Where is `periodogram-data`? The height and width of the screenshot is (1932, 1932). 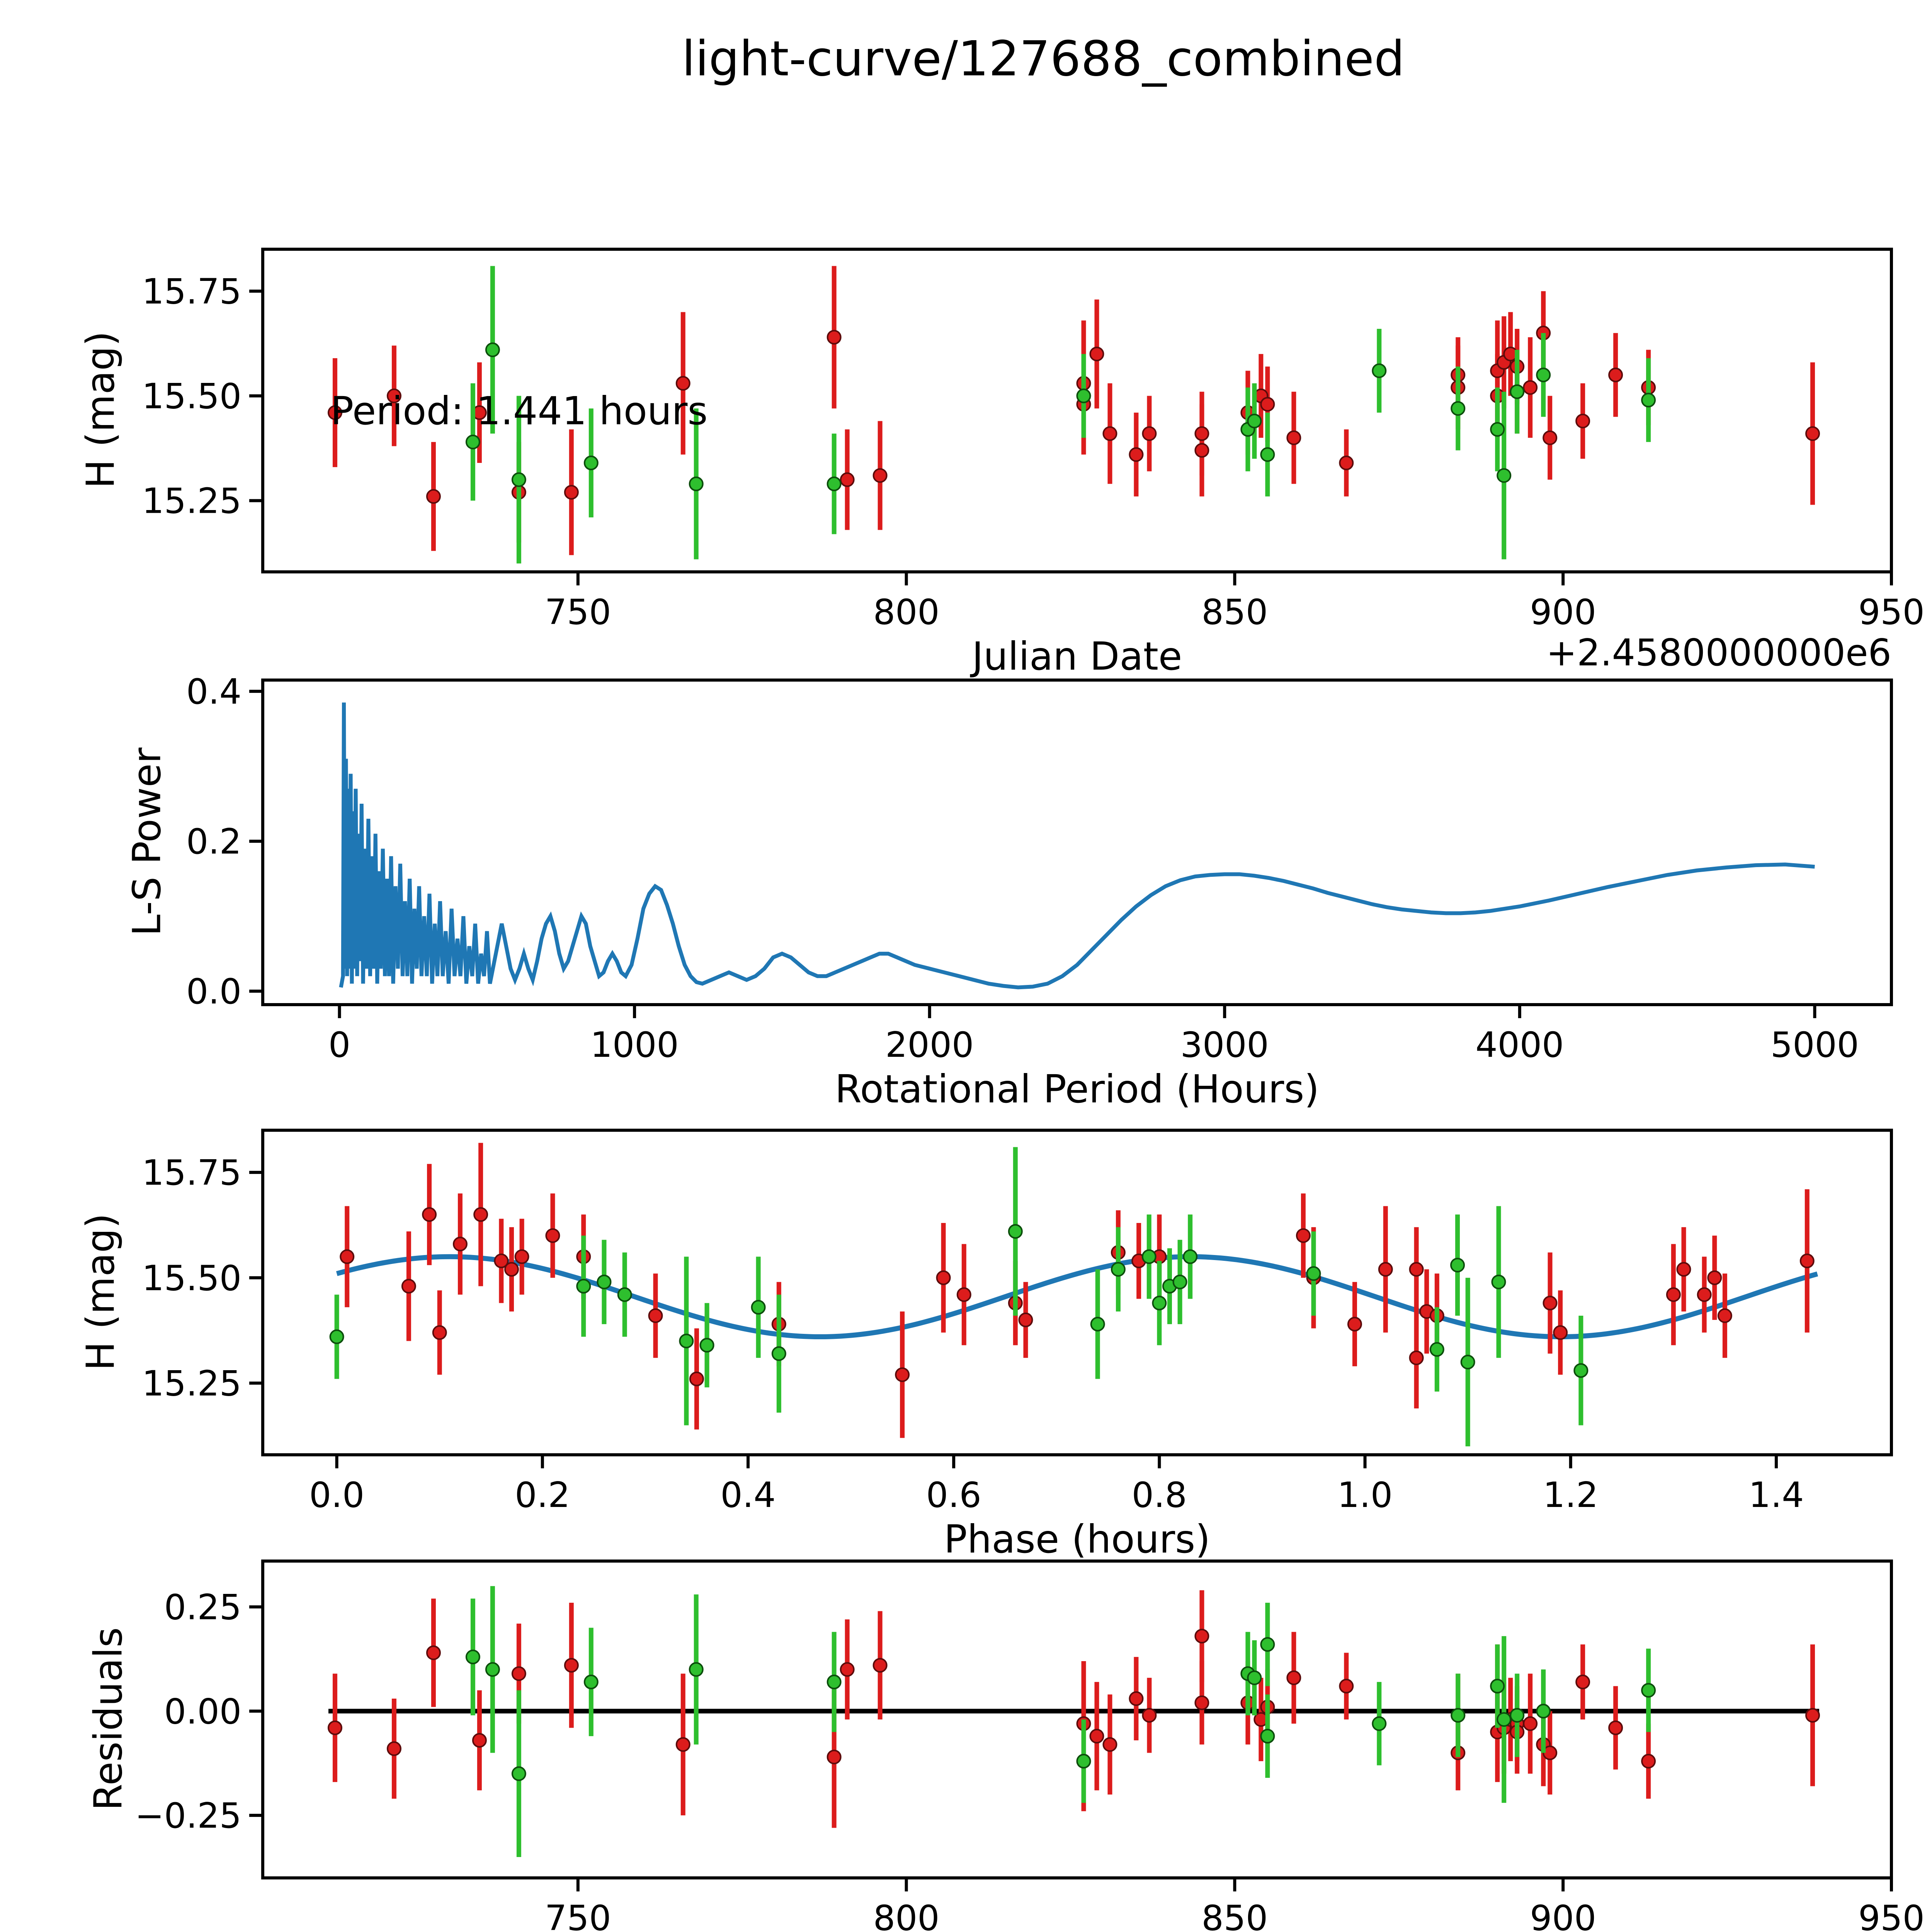 periodogram-data is located at coordinates (1077, 846).